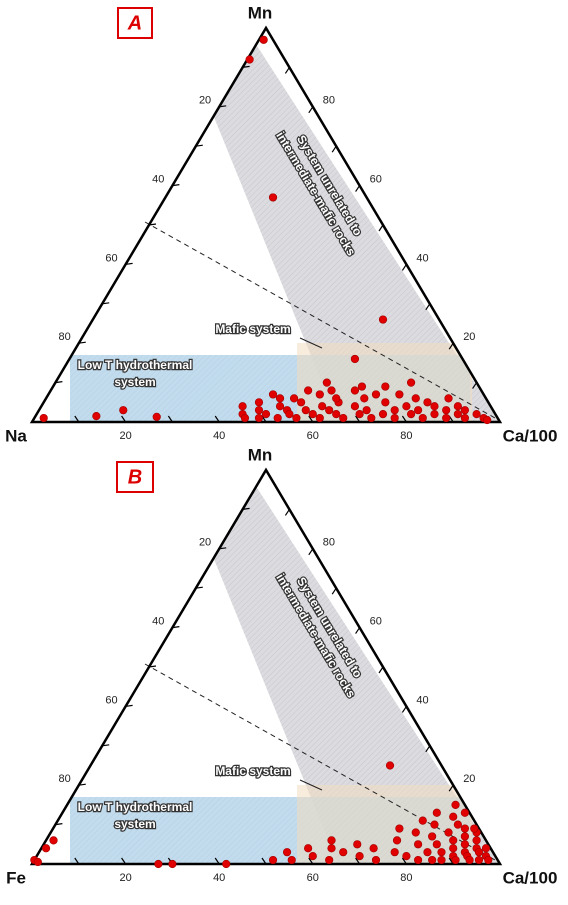 The height and width of the screenshot is (905, 568). Describe the element at coordinates (65, 337) in the screenshot. I see `left-tick-label: 80` at that location.